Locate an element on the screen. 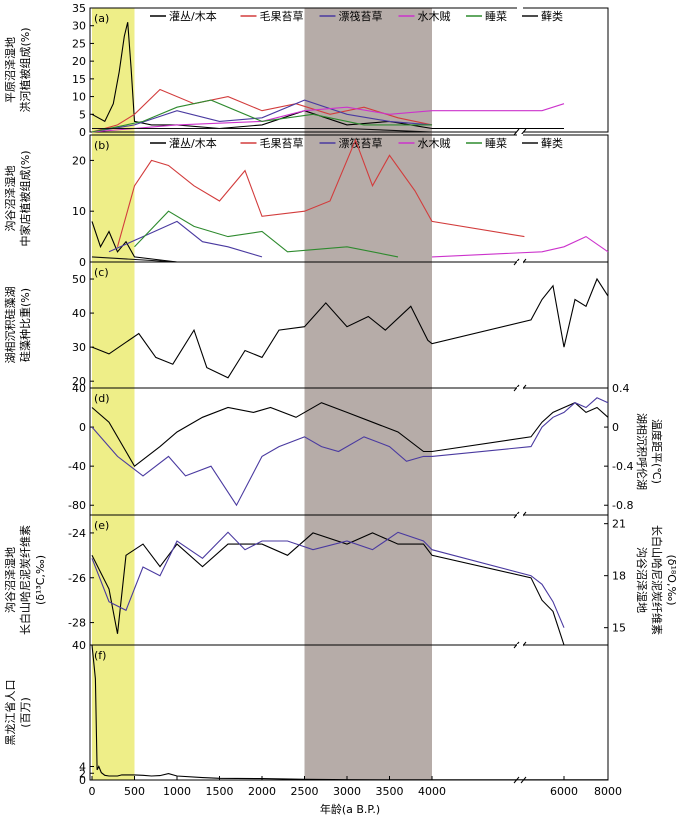 The width and height of the screenshot is (700, 819). x-tick-label: 2000 is located at coordinates (262, 791).